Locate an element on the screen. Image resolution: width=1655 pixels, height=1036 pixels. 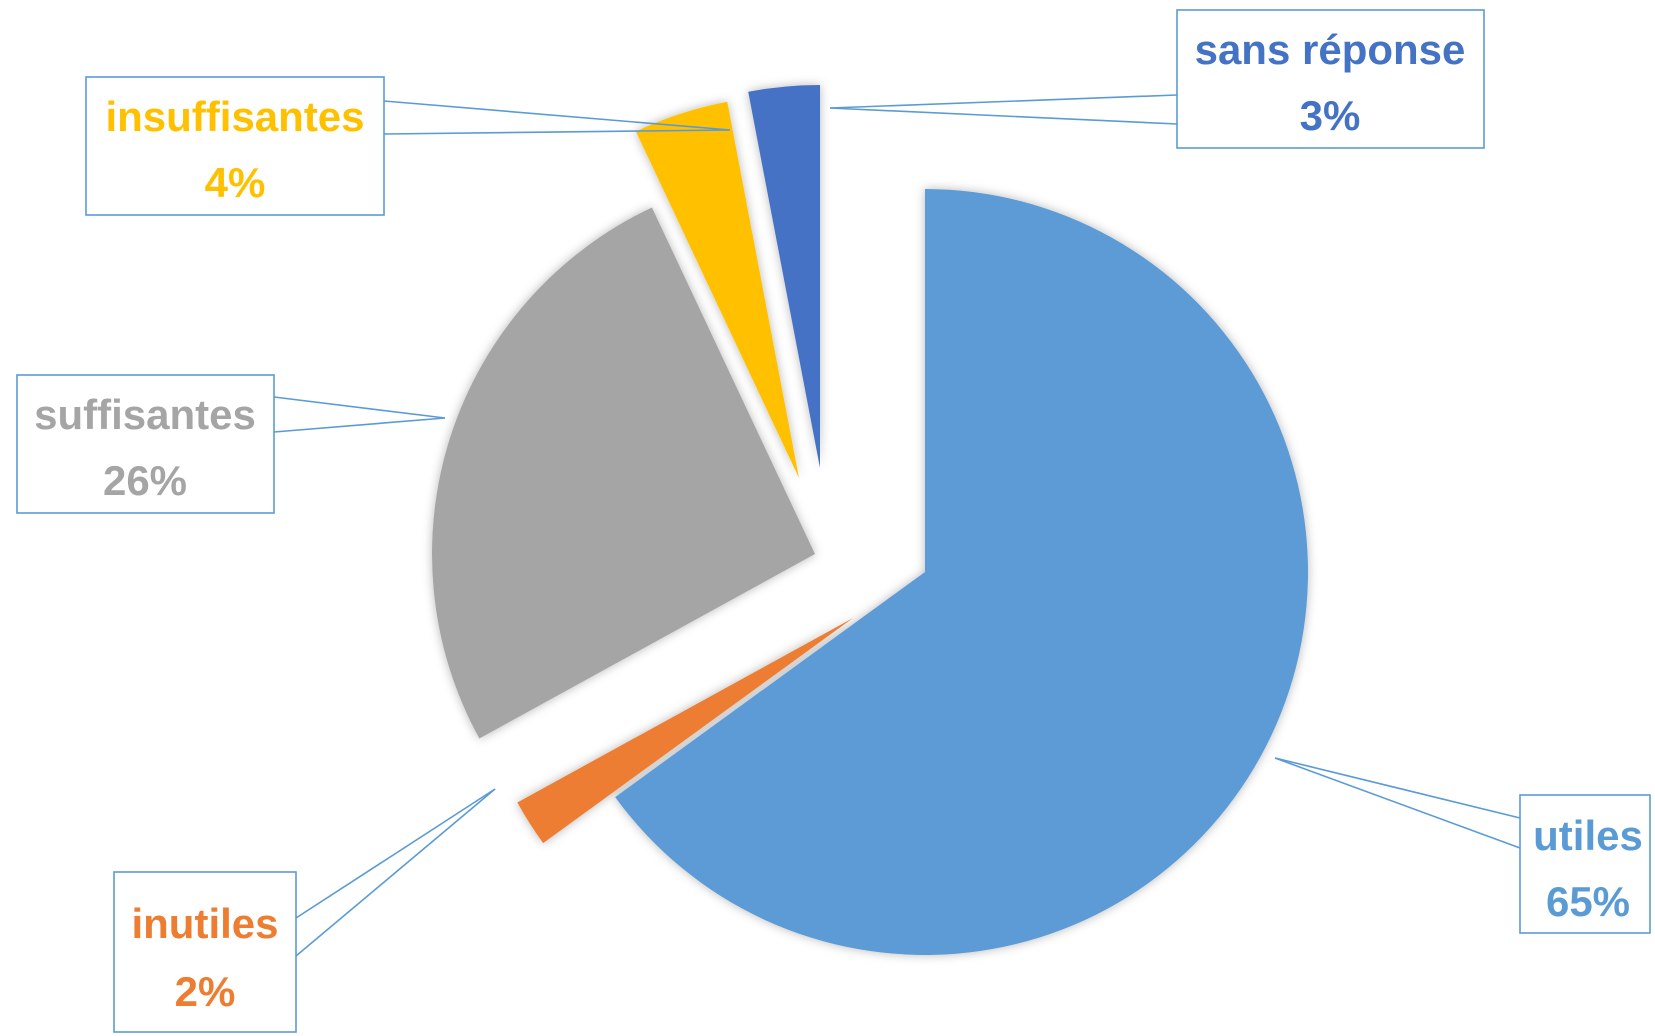
label-utiles-name: utiles is located at coordinates (1588, 835).